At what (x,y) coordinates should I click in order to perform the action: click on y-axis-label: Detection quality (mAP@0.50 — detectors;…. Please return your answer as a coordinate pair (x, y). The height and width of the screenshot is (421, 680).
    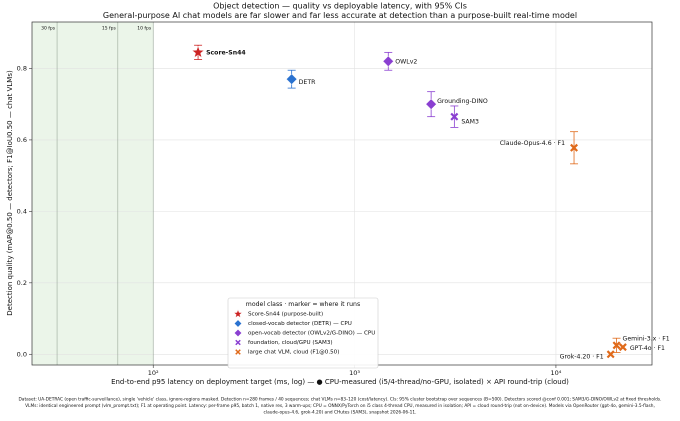
    Looking at the image, I should click on (10, 193).